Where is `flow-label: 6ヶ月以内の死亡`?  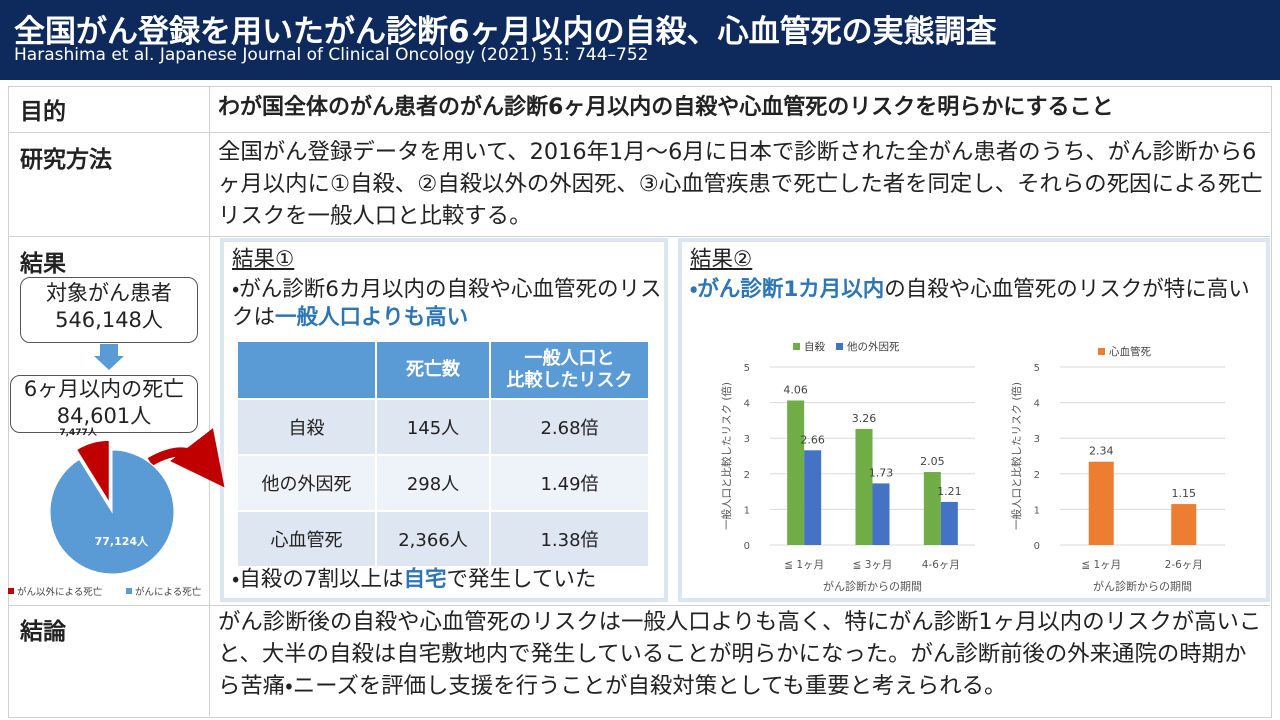 flow-label: 6ヶ月以内の死亡 is located at coordinates (104, 389).